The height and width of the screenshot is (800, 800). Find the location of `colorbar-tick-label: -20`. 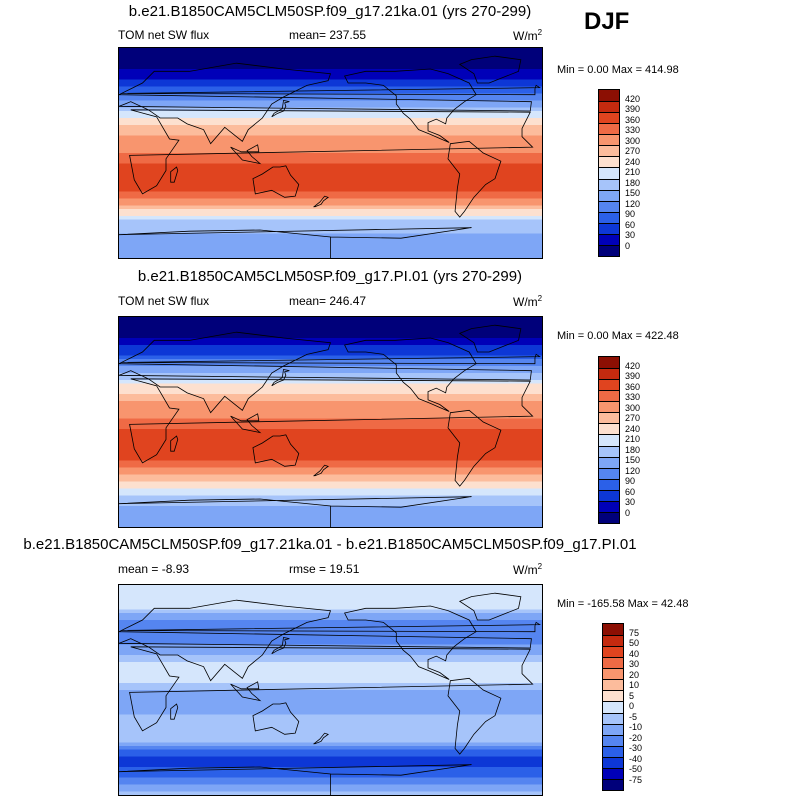

colorbar-tick-label: -20 is located at coordinates (636, 737).